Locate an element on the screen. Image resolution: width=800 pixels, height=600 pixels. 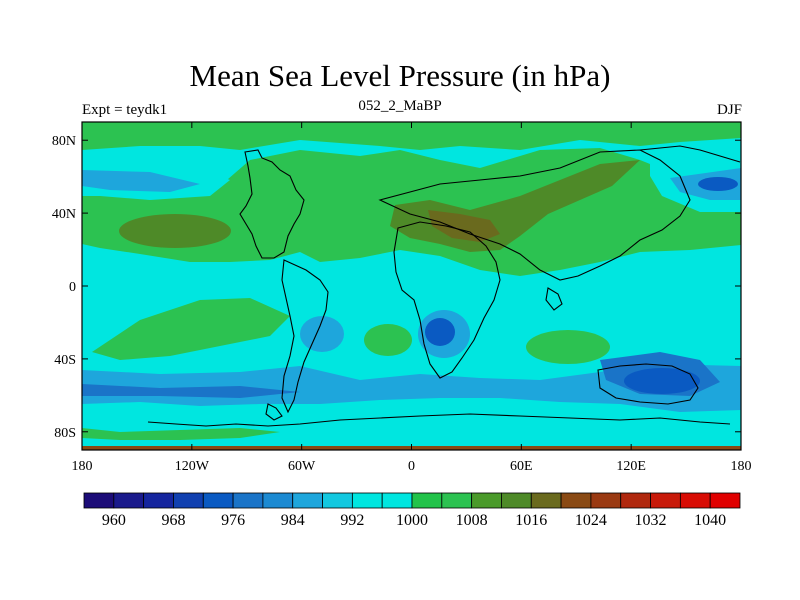
y-tick-label: 0 is located at coordinates (72, 287).